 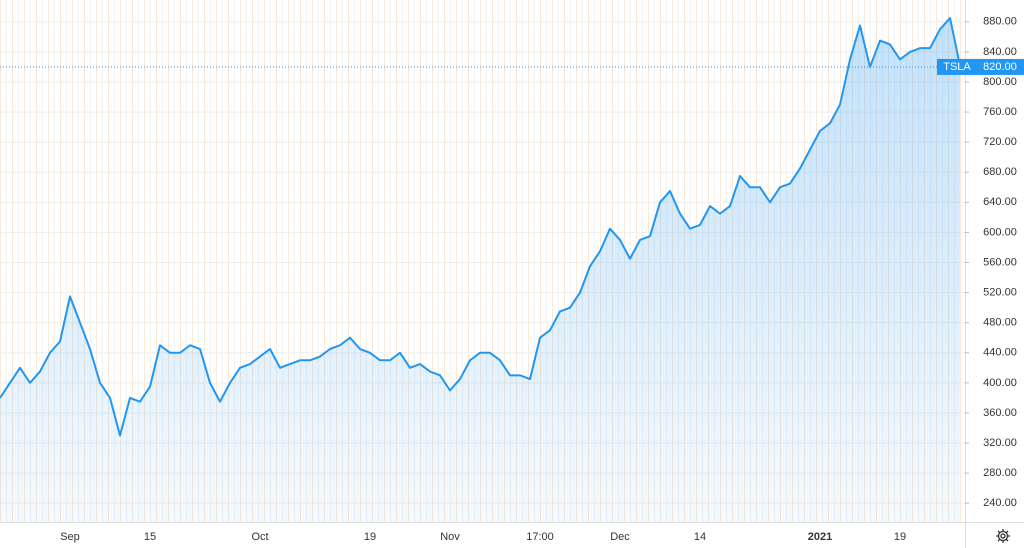 I want to click on y-tick-label: 760.00, so click(x=1000, y=112).